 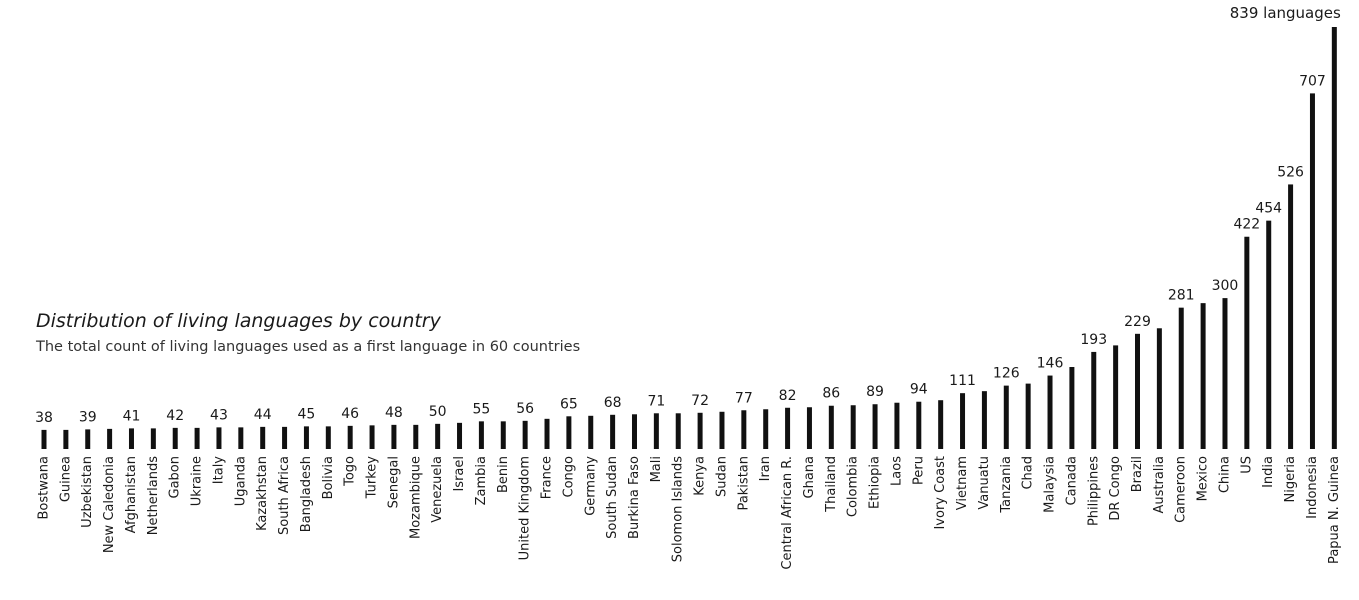 What do you see at coordinates (438, 436) in the screenshot?
I see `bar-venezuela` at bounding box center [438, 436].